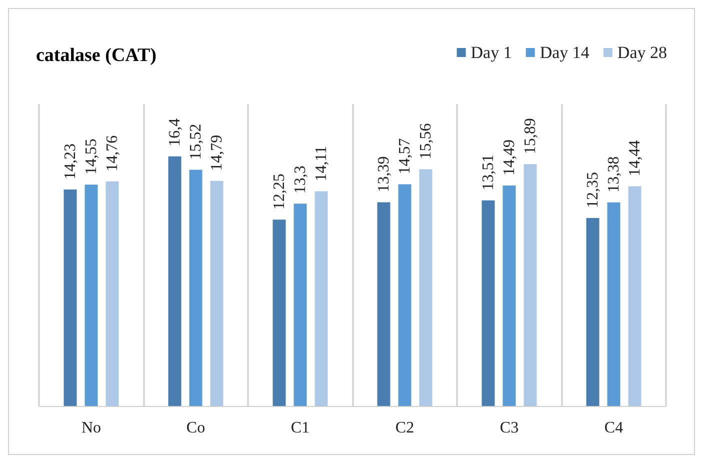 Image resolution: width=703 pixels, height=463 pixels. I want to click on data-label: 16,4, so click(175, 132).